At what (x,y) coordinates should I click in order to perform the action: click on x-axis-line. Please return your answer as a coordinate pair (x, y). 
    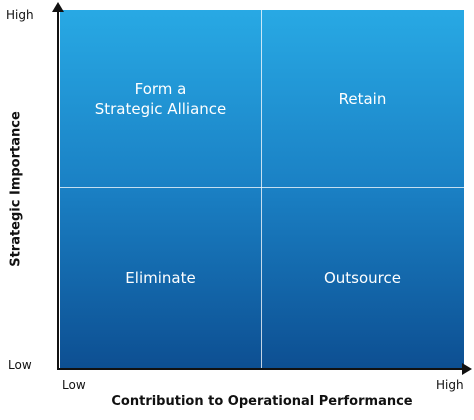
    Looking at the image, I should click on (260, 369).